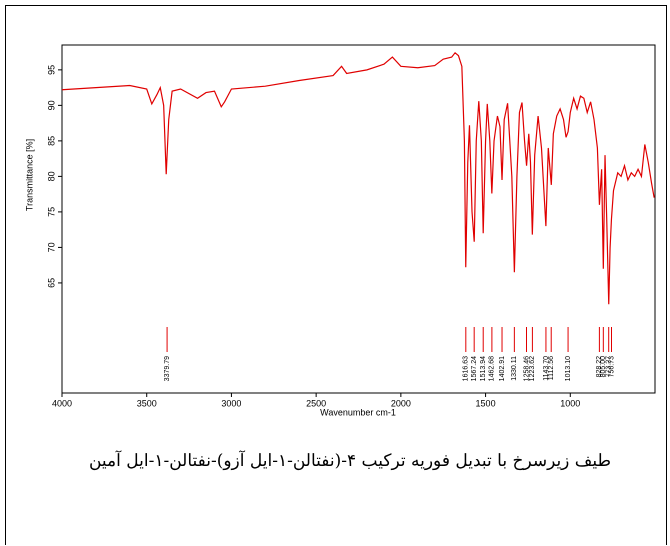  I want to click on y-tick-label: 85, so click(51, 141).